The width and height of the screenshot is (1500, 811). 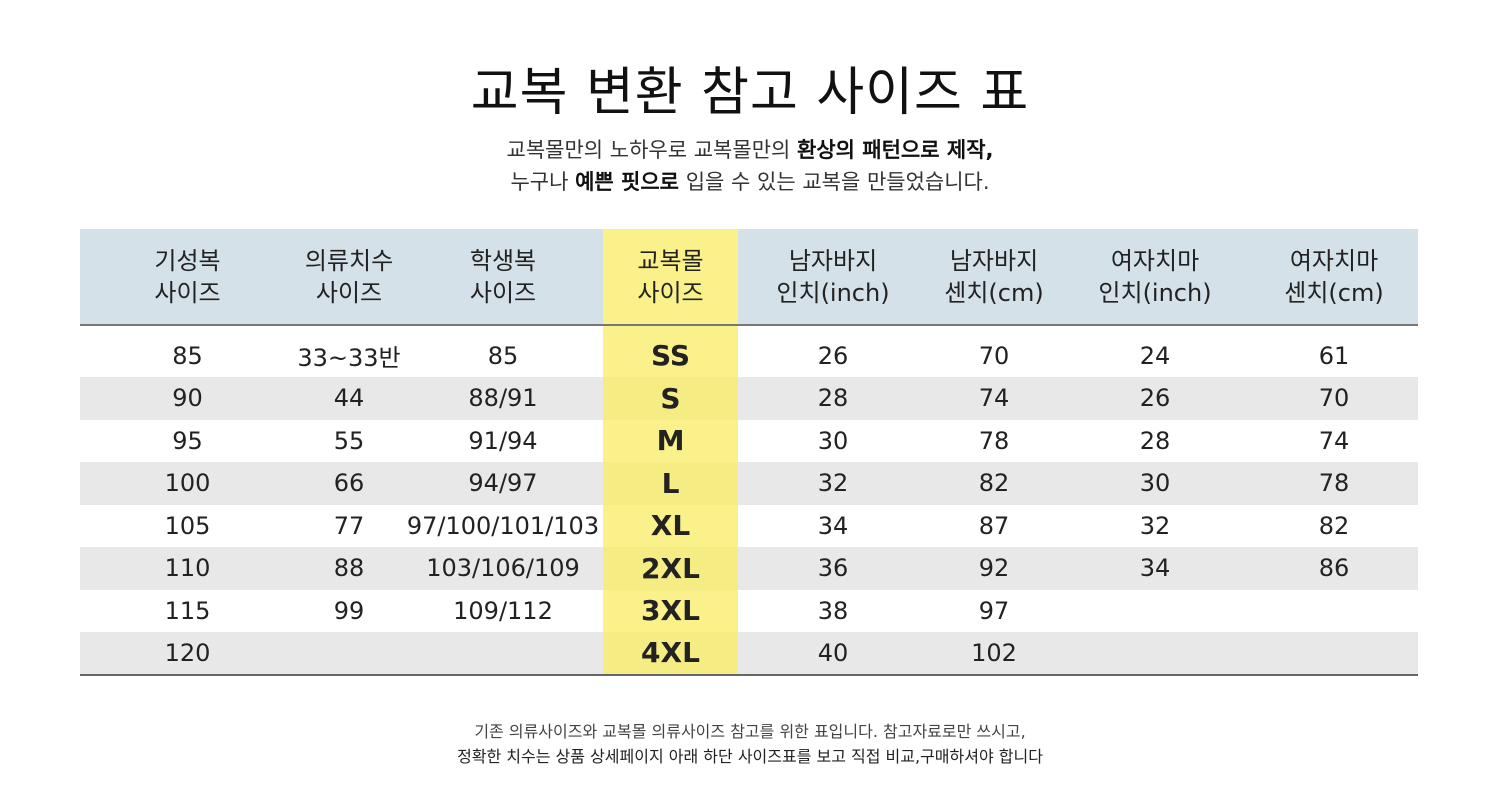 What do you see at coordinates (187, 610) in the screenshot?
I see `table-cell: 115` at bounding box center [187, 610].